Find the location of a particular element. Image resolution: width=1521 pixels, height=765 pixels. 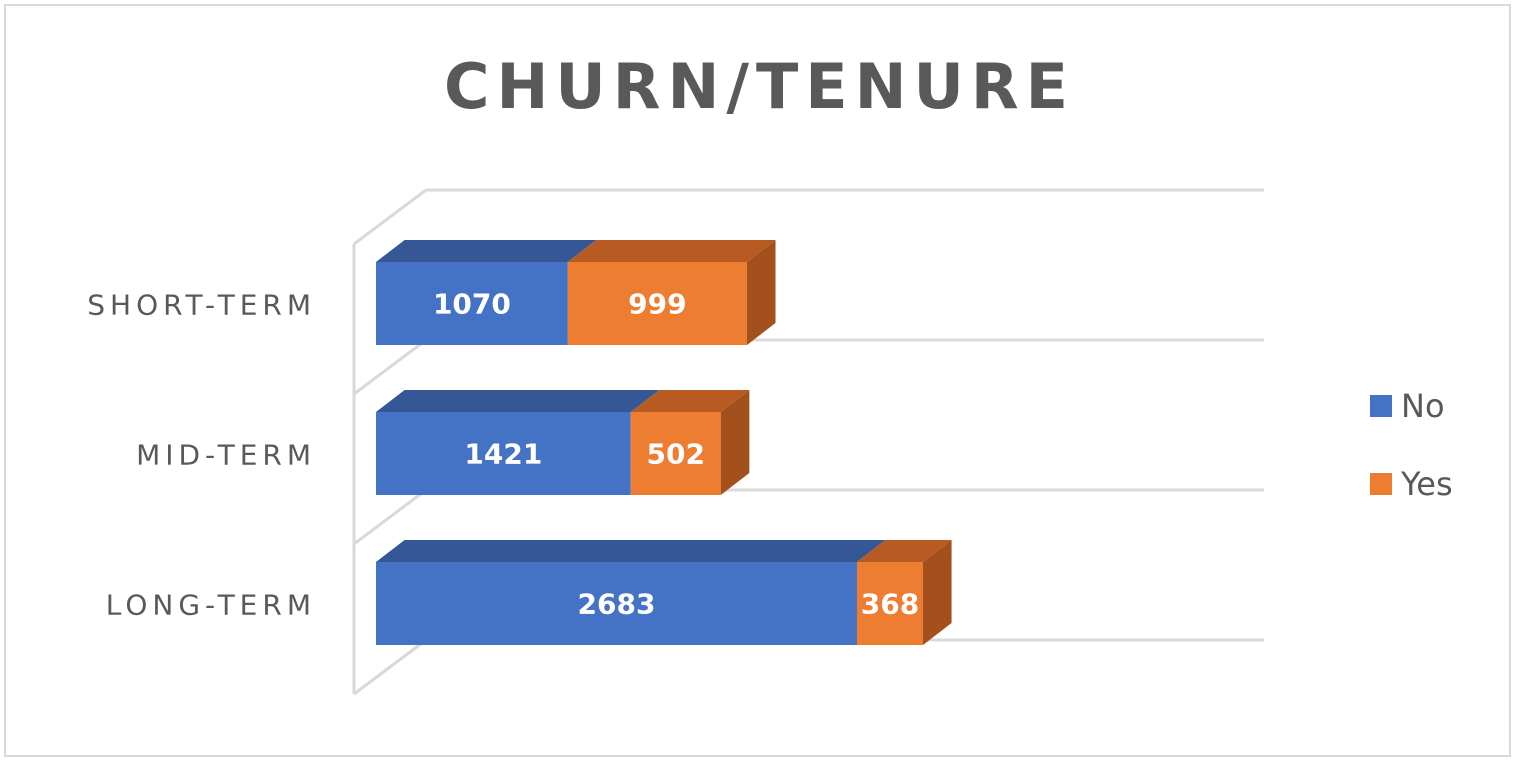

legend: No Yes is located at coordinates (1411, 445).